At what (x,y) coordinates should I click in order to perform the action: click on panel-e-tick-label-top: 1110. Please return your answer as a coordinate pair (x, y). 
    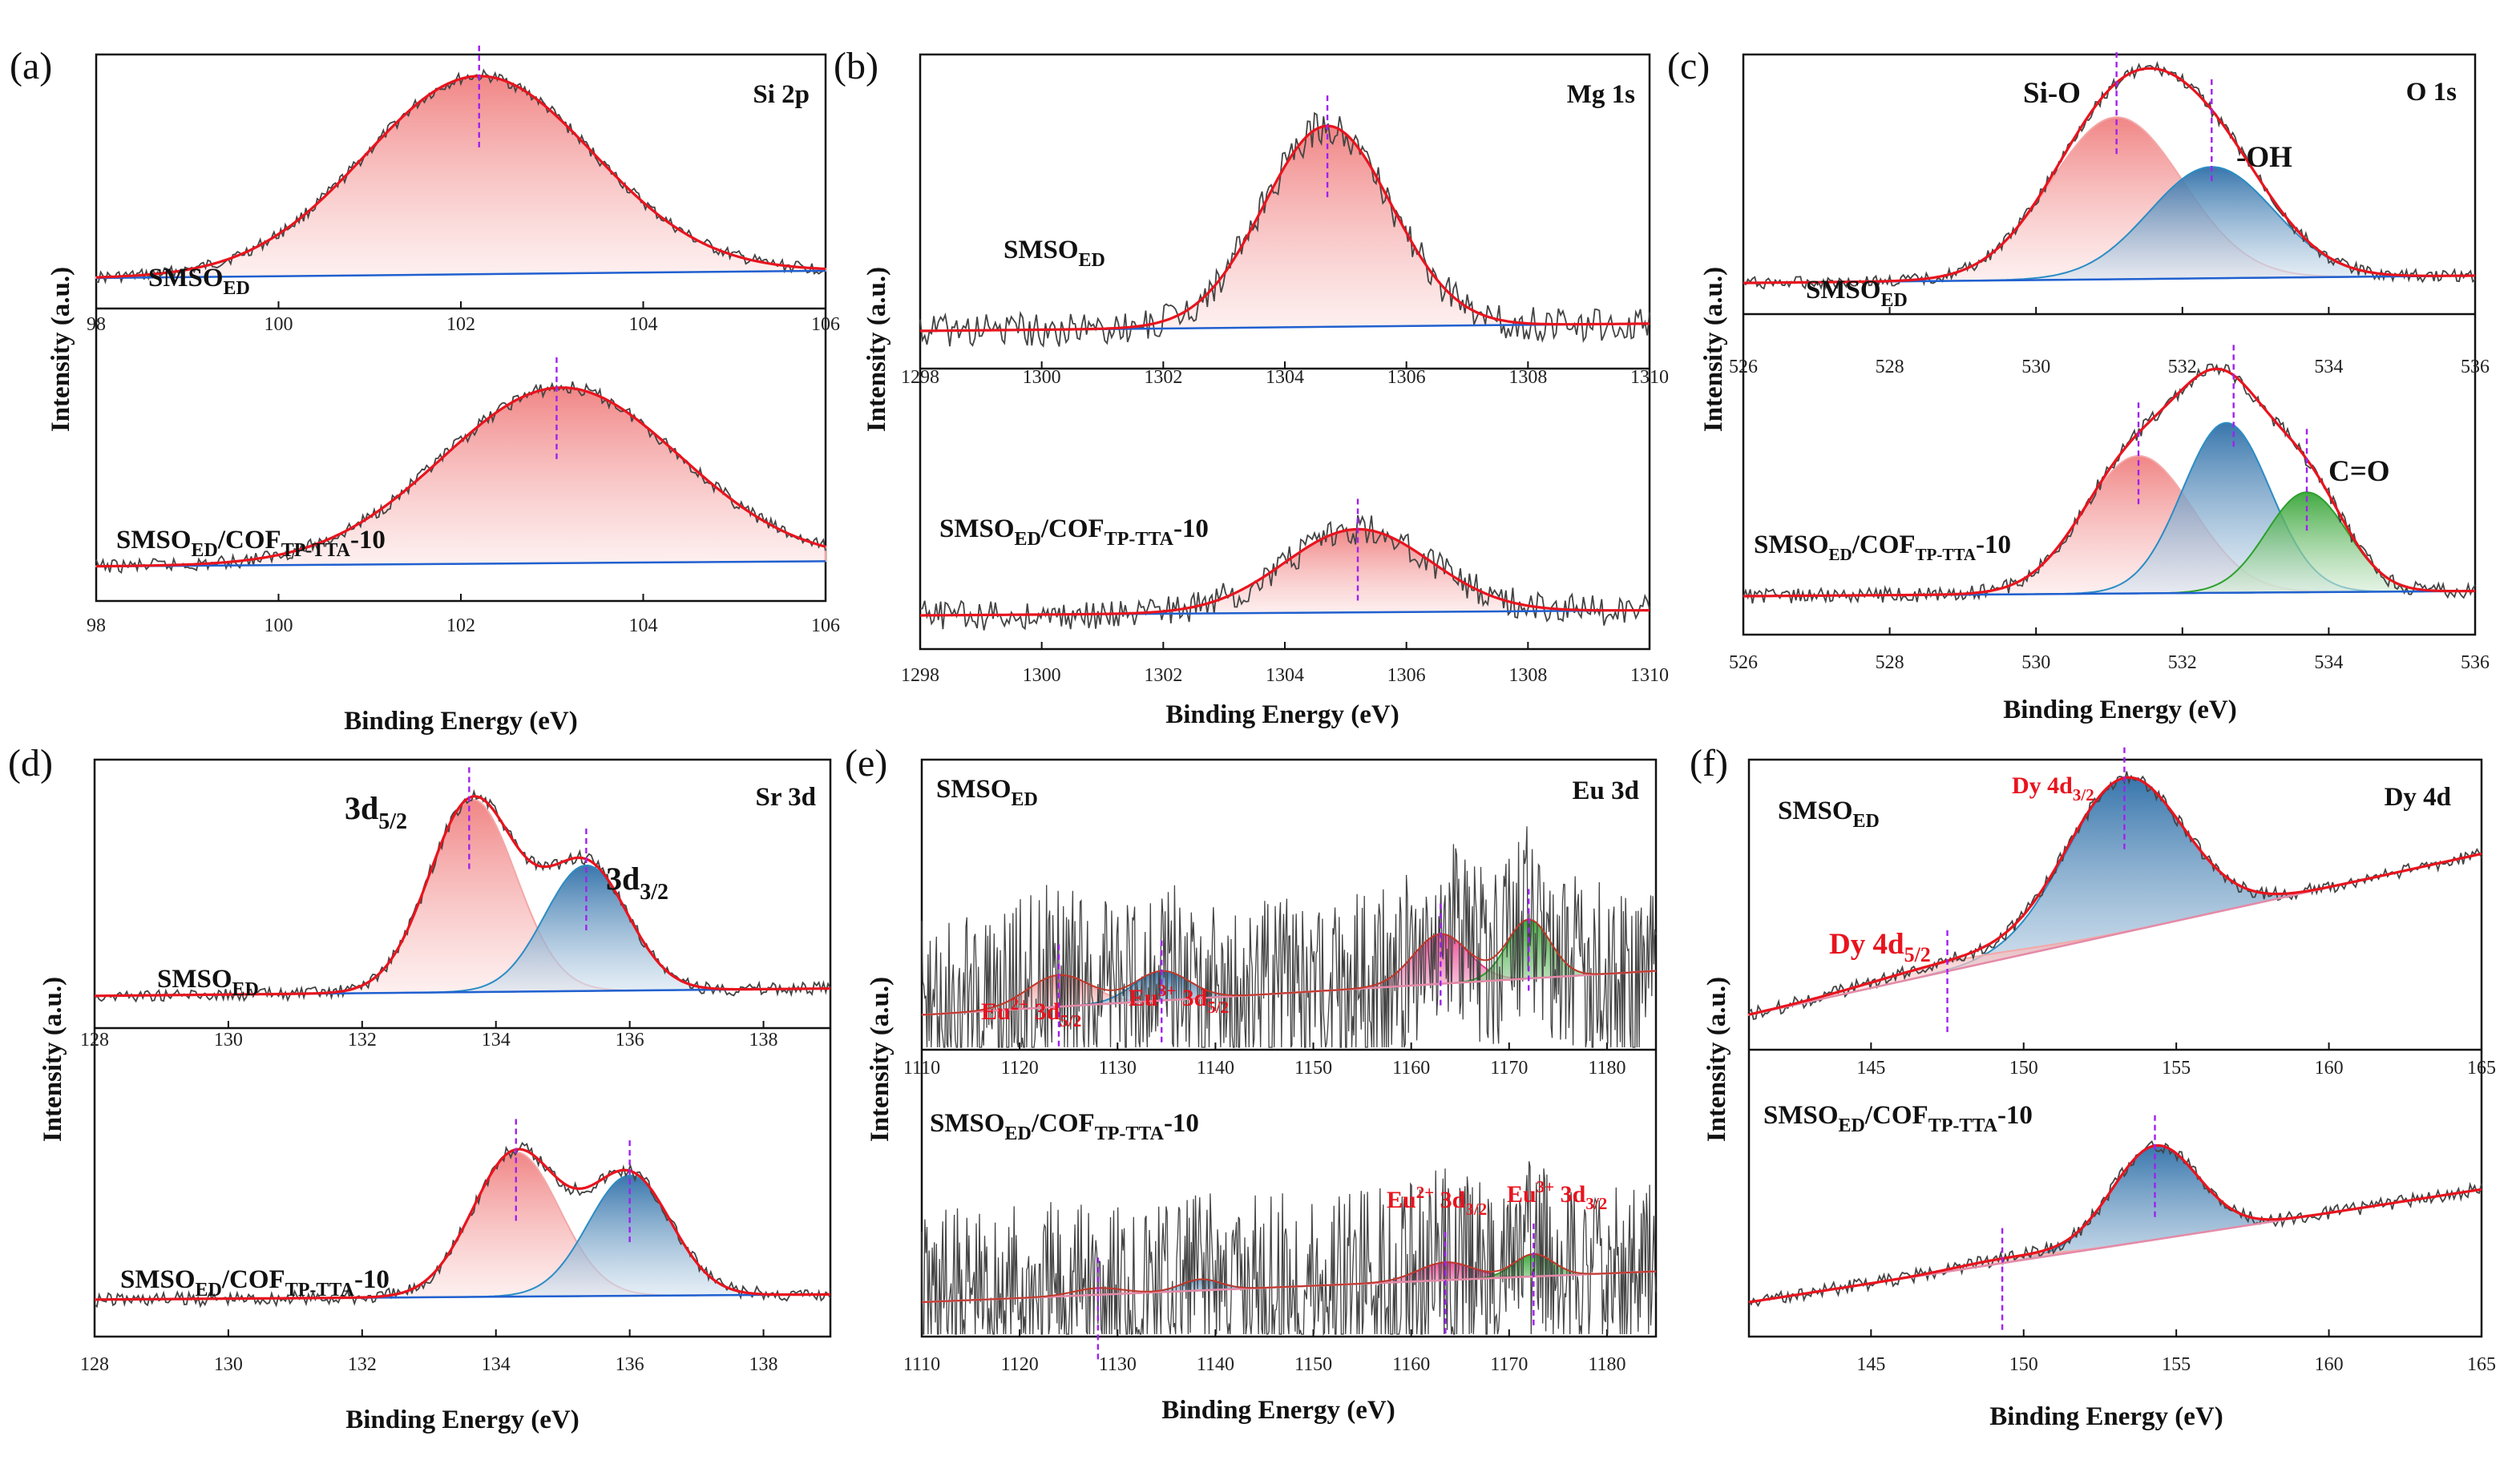
    Looking at the image, I should click on (922, 1069).